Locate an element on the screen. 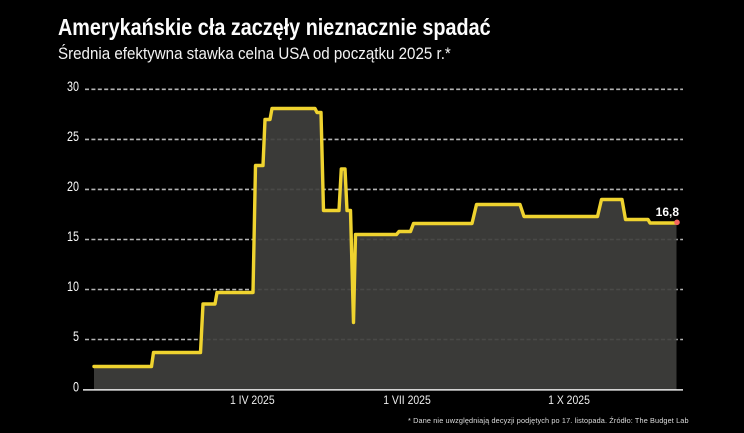  svg-text: 16,8 is located at coordinates (668, 212).